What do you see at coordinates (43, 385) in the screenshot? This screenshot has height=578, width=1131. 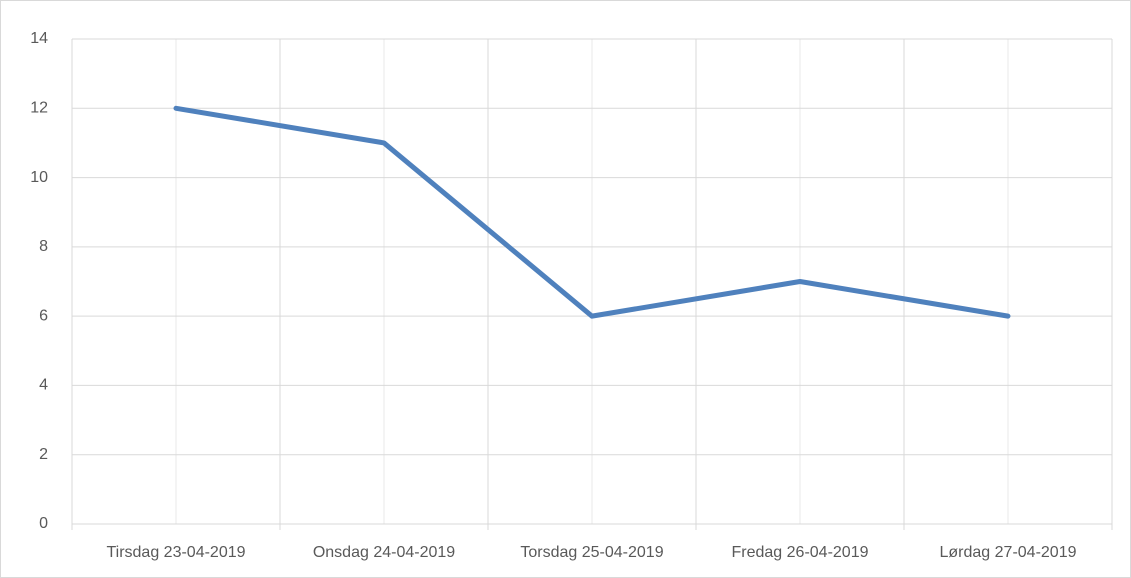 I see `y-tick-label: 4` at bounding box center [43, 385].